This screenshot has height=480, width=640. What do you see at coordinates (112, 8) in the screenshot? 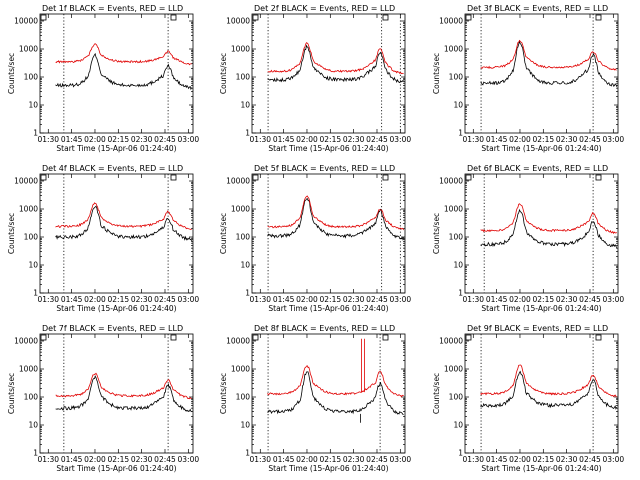
I see `chart-title: Det 1f BLACK = Events, RED = LLD` at bounding box center [112, 8].